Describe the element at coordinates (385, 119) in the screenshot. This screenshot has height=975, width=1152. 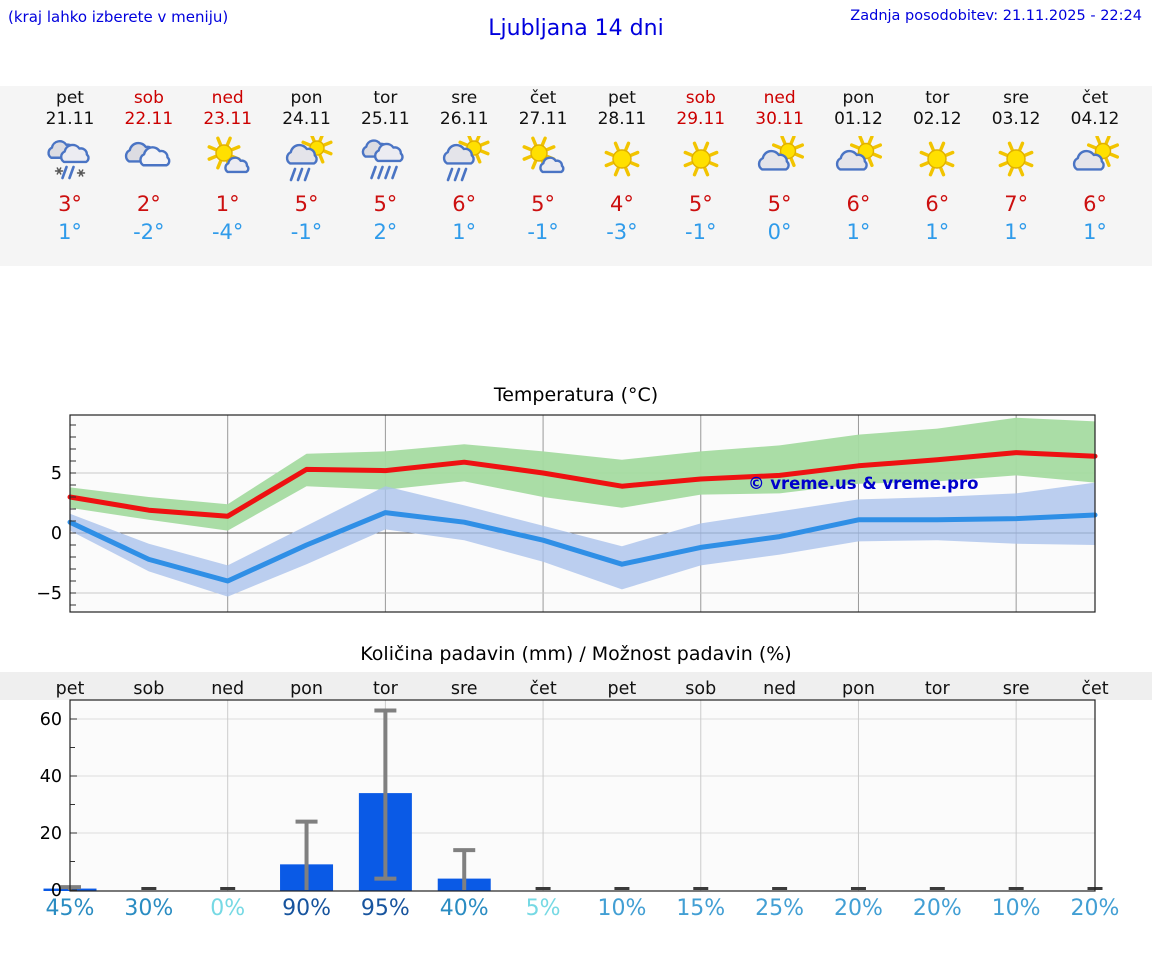
I see `day-date: 25.11` at that location.